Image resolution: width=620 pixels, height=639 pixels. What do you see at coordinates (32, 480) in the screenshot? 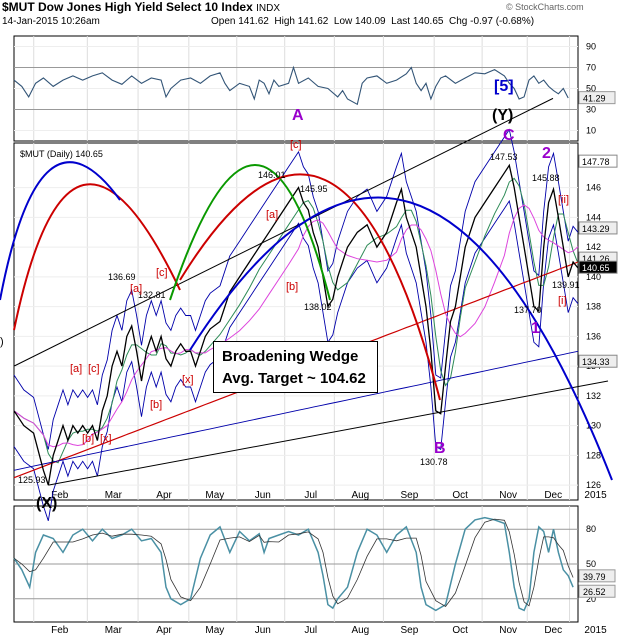
I see `point-label: 125.93` at bounding box center [32, 480].